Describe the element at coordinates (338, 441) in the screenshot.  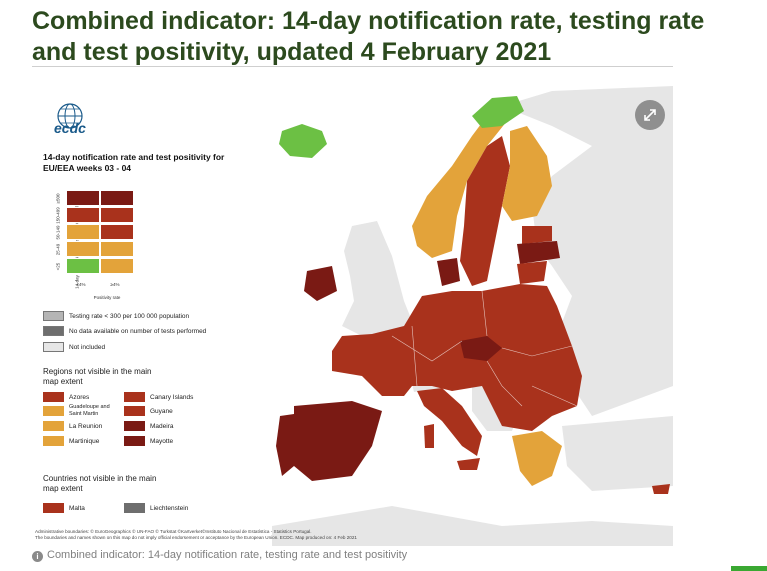
I see `spain-region` at that location.